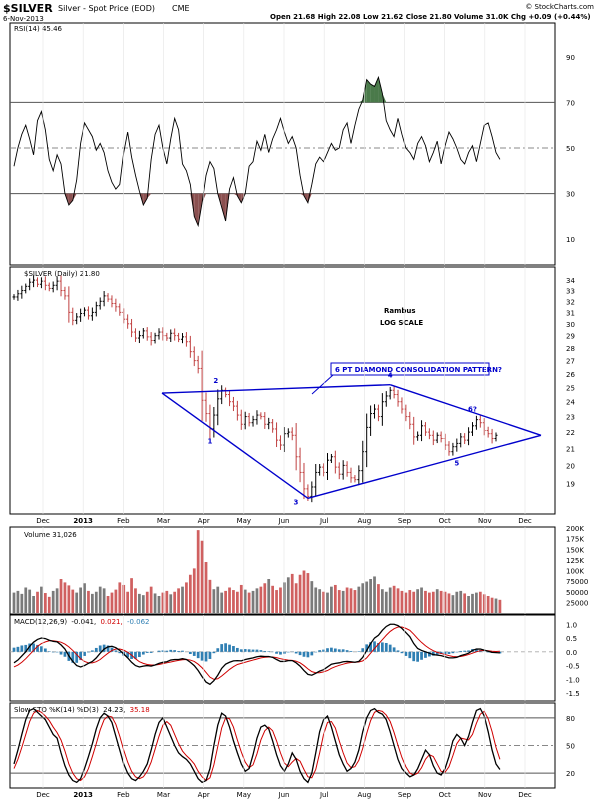 The width and height of the screenshot is (597, 800). Describe the element at coordinates (570, 433) in the screenshot. I see `price-tick-label: 22` at that location.